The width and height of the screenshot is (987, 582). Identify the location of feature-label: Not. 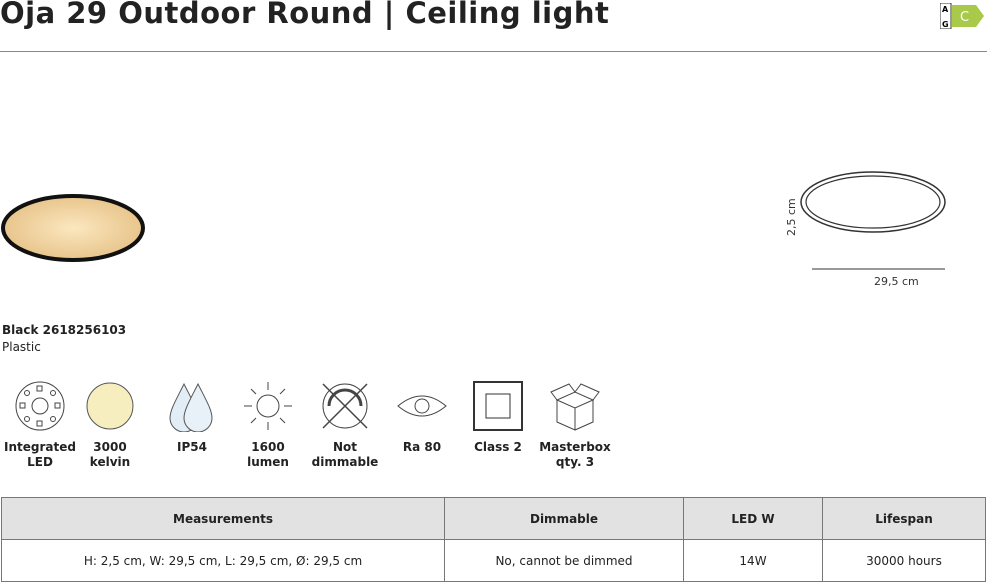
(345, 447).